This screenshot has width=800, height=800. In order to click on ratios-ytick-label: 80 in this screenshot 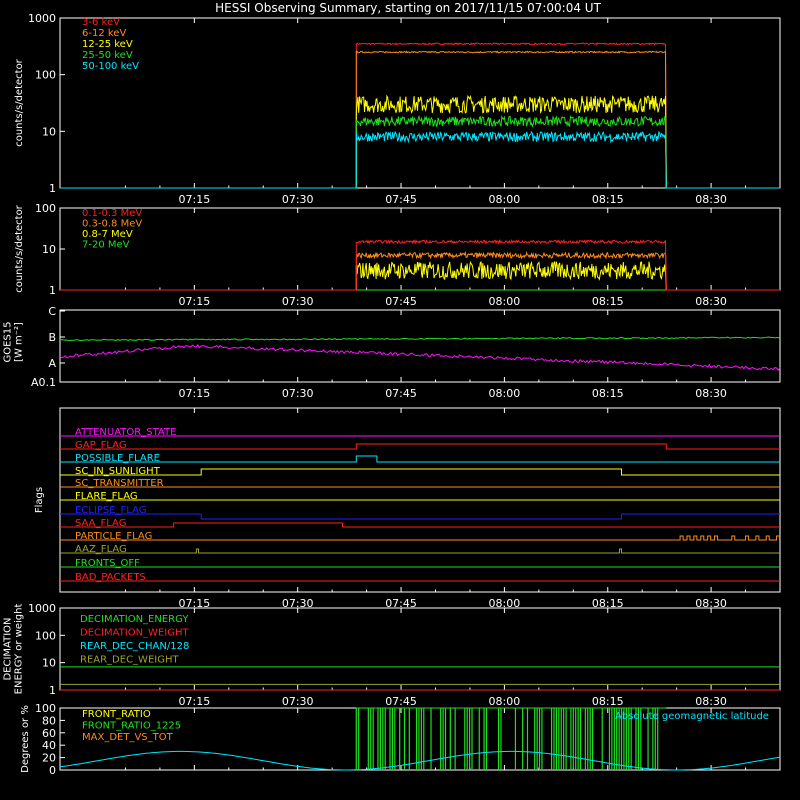, I will do `click(49, 720)`.